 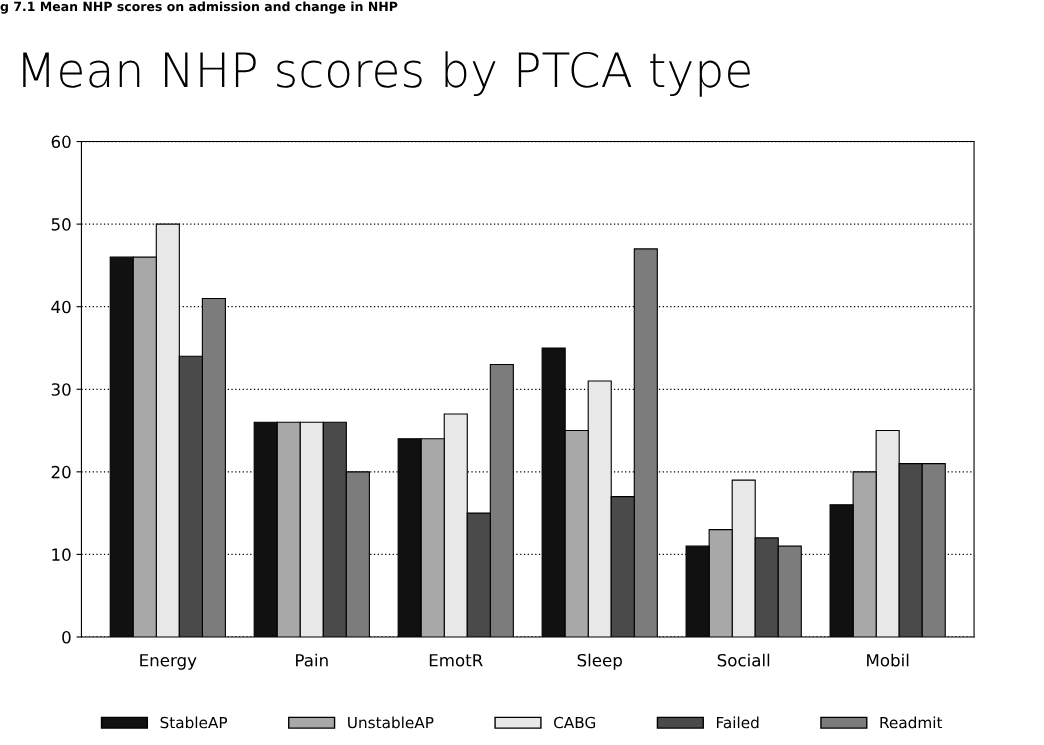 What do you see at coordinates (61, 472) in the screenshot?
I see `y-tick-label: 20` at bounding box center [61, 472].